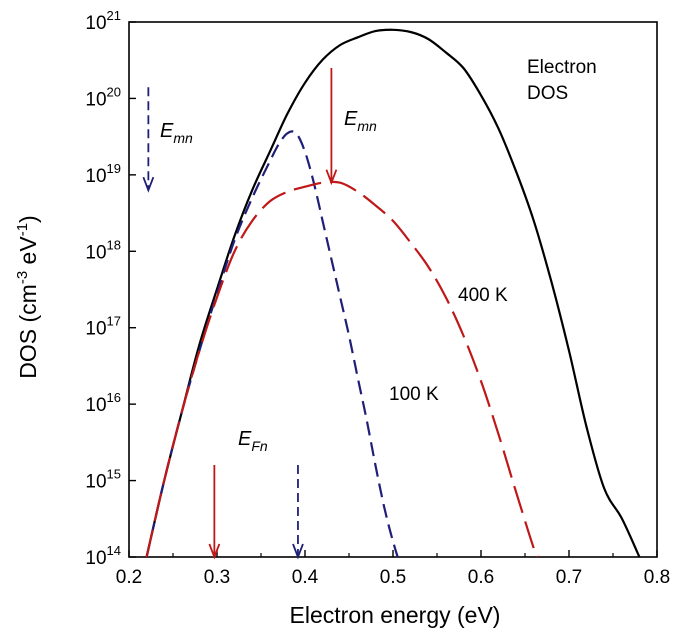  What do you see at coordinates (259, 446) in the screenshot?
I see `efn-sub: Fn` at bounding box center [259, 446].